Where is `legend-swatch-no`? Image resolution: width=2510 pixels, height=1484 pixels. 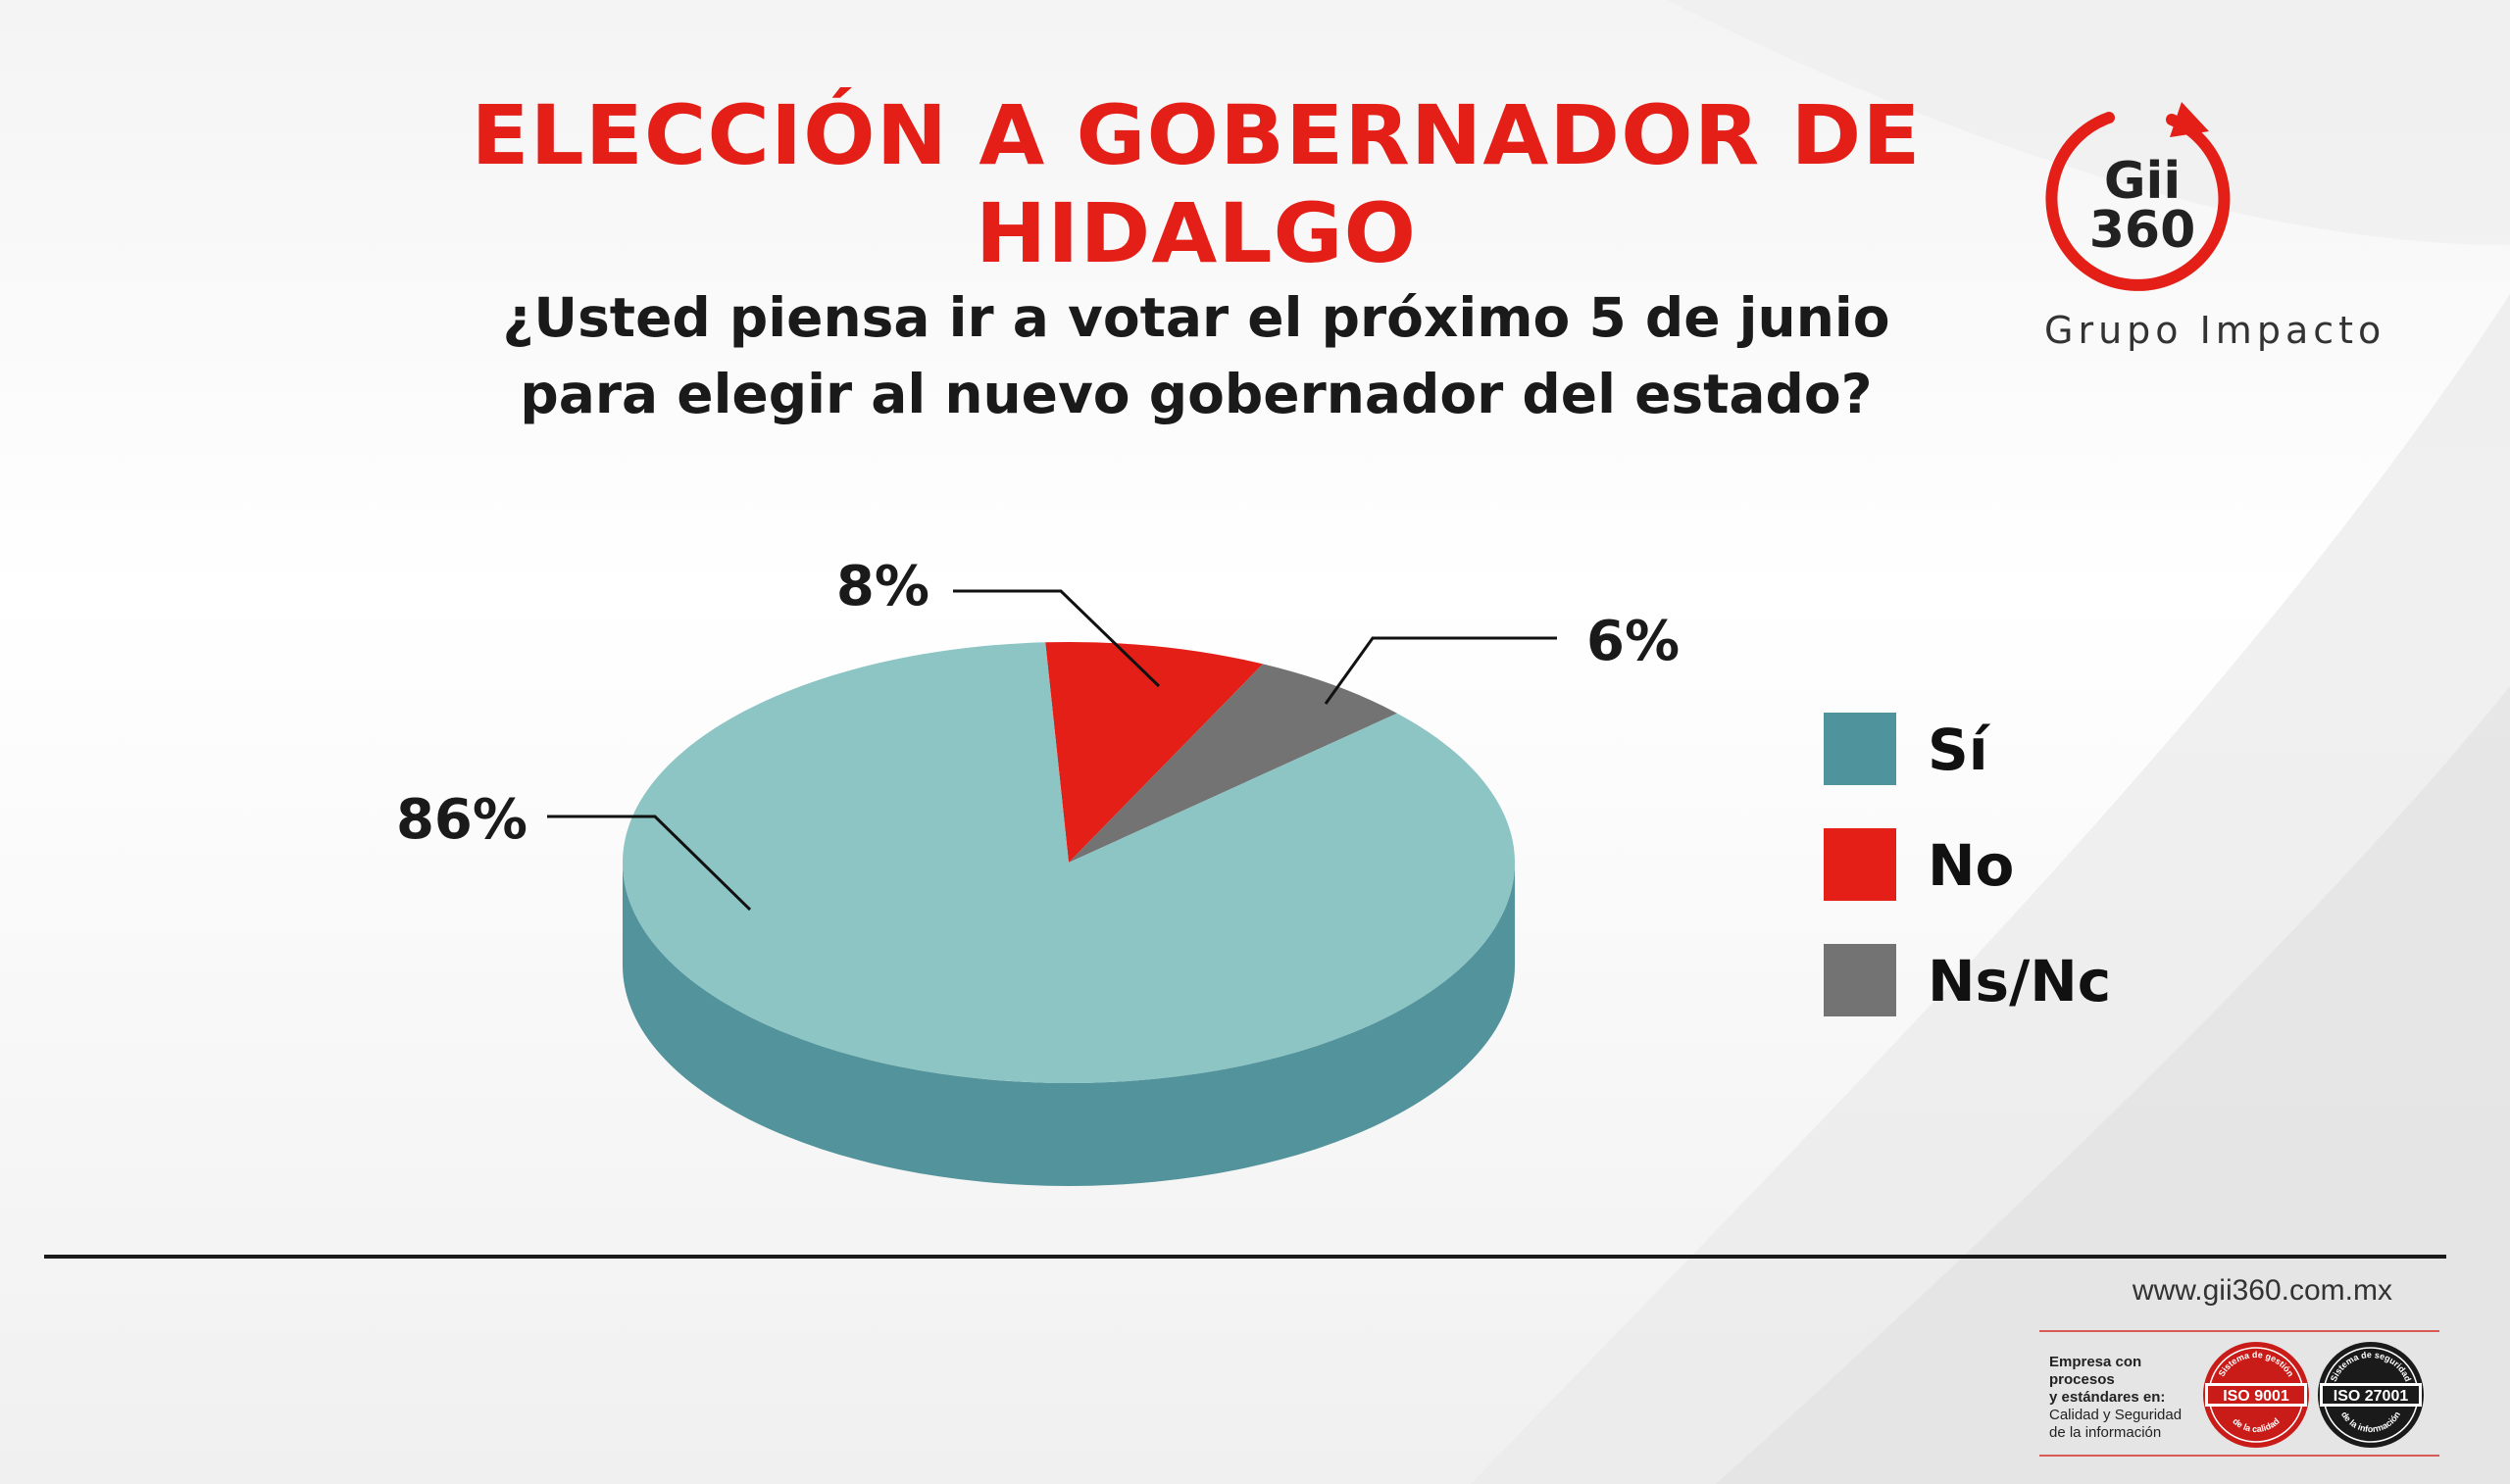 legend-swatch-no is located at coordinates (1860, 864).